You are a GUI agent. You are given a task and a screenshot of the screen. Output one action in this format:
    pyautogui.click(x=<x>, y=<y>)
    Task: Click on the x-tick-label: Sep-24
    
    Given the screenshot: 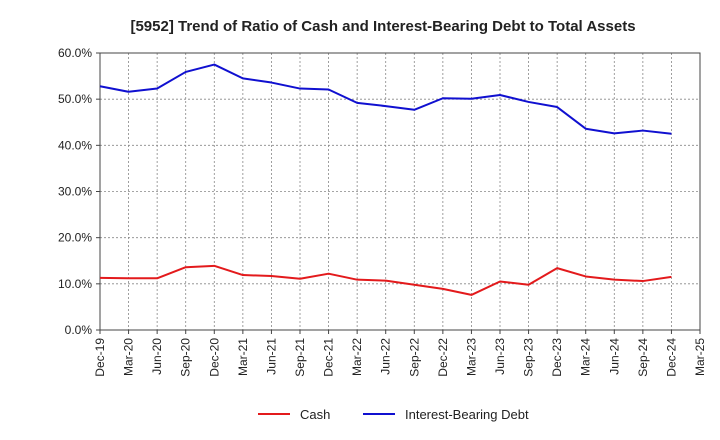 What is the action you would take?
    pyautogui.click(x=643, y=357)
    